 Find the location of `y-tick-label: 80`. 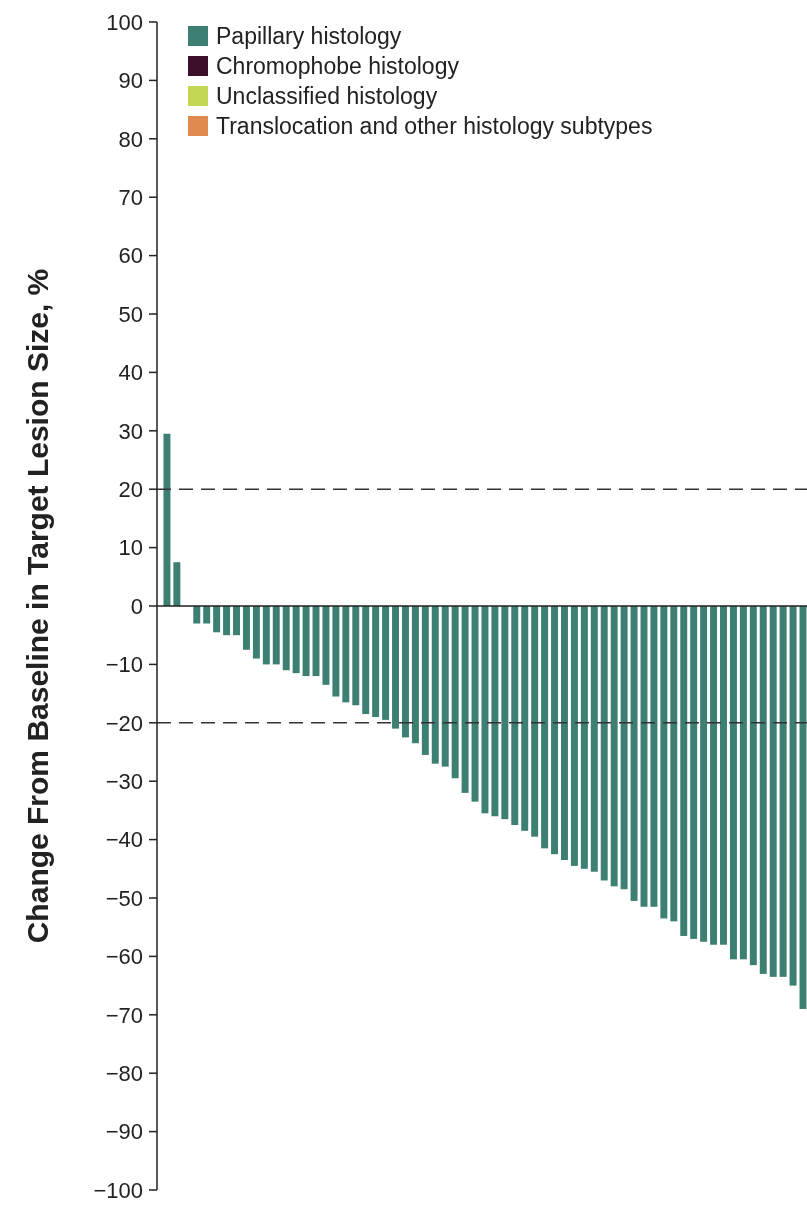

y-tick-label: 80 is located at coordinates (130, 139).